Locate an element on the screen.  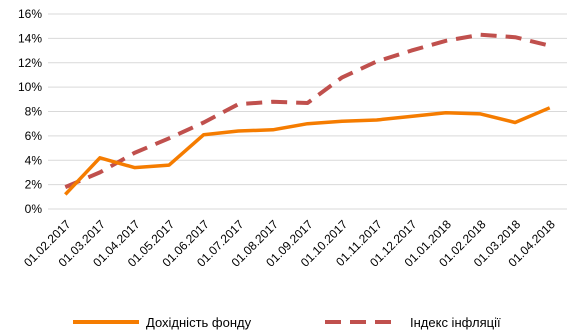
legend: Дохідність фонду Індекс інфляції is located at coordinates (287, 322).